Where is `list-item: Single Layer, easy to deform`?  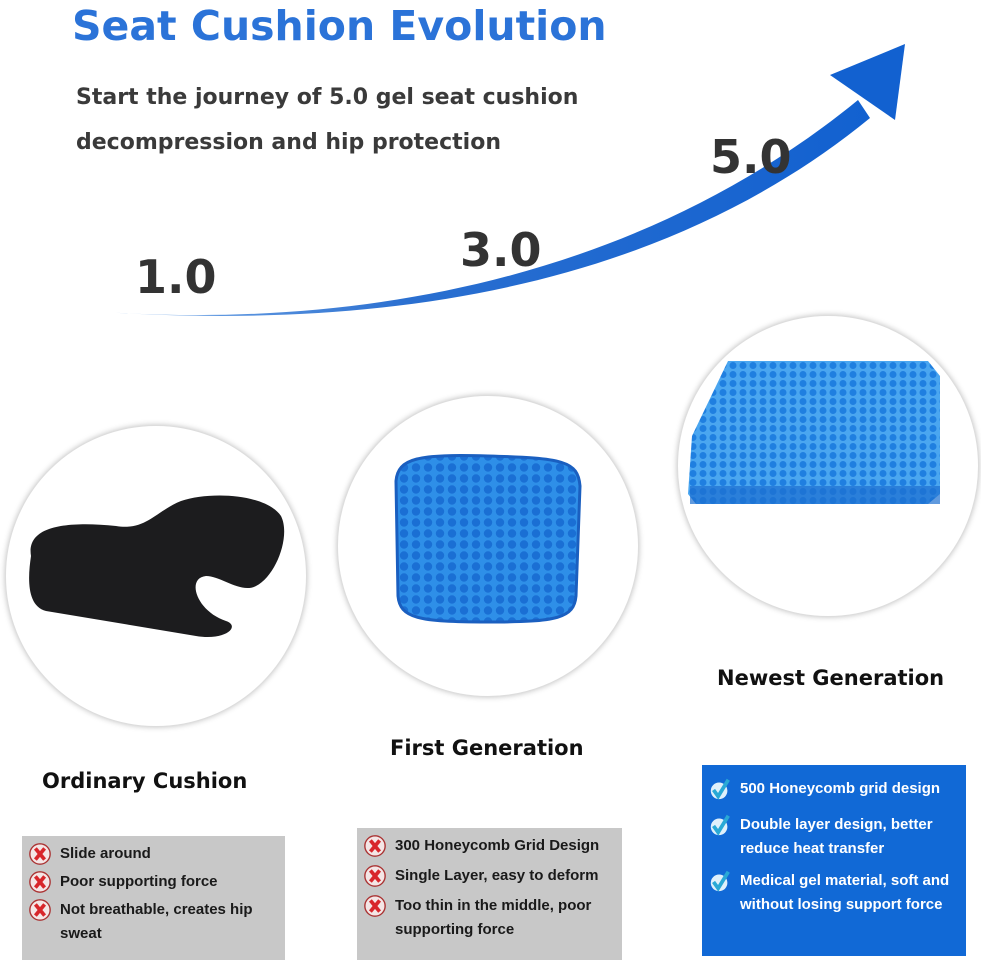
list-item: Single Layer, easy to deform is located at coordinates (489, 876).